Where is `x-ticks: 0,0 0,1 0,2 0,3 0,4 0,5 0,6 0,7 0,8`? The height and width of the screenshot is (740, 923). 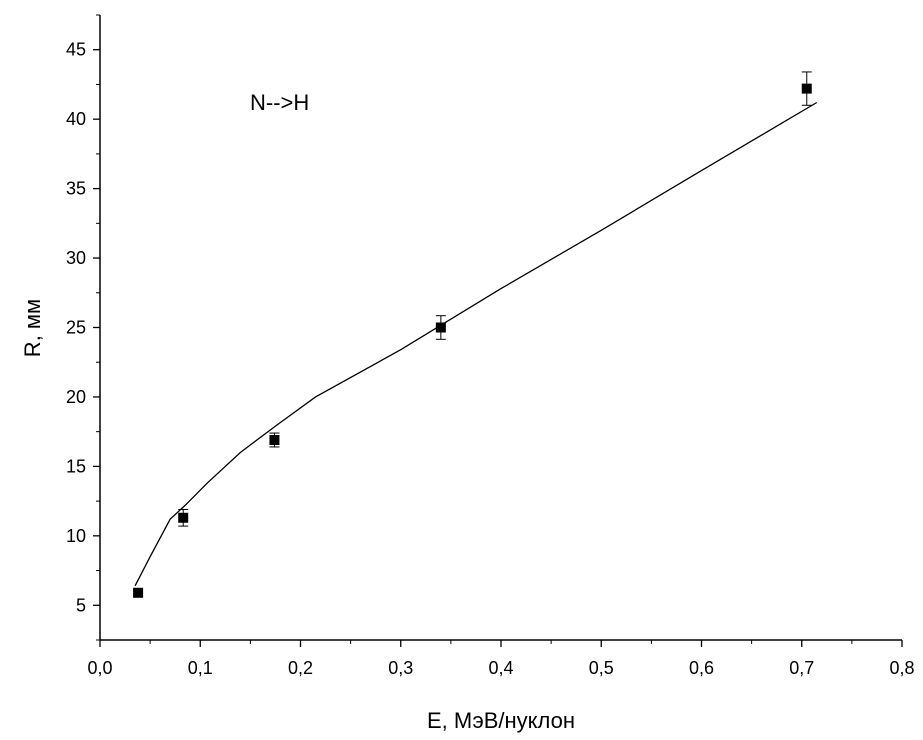
x-ticks: 0,0 0,1 0,2 0,3 0,4 0,5 0,6 0,7 0,8 is located at coordinates (501, 659).